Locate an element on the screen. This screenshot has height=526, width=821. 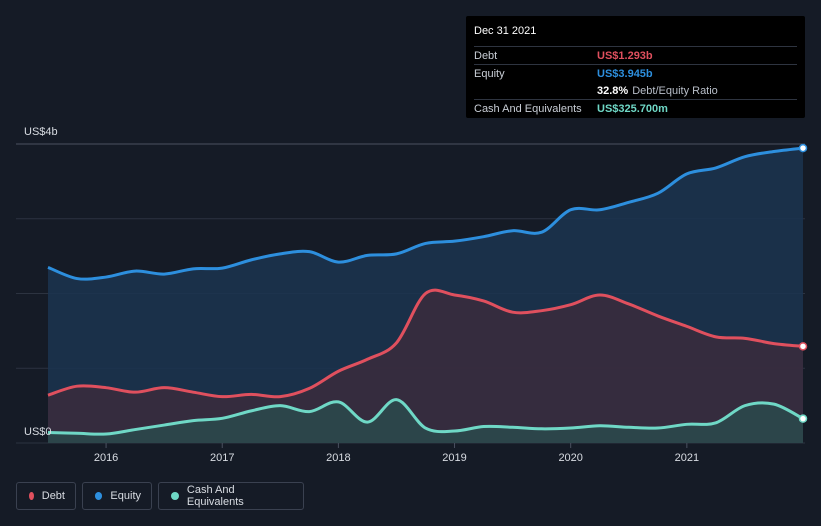
x-tick-label: 2020 is located at coordinates (570, 458).